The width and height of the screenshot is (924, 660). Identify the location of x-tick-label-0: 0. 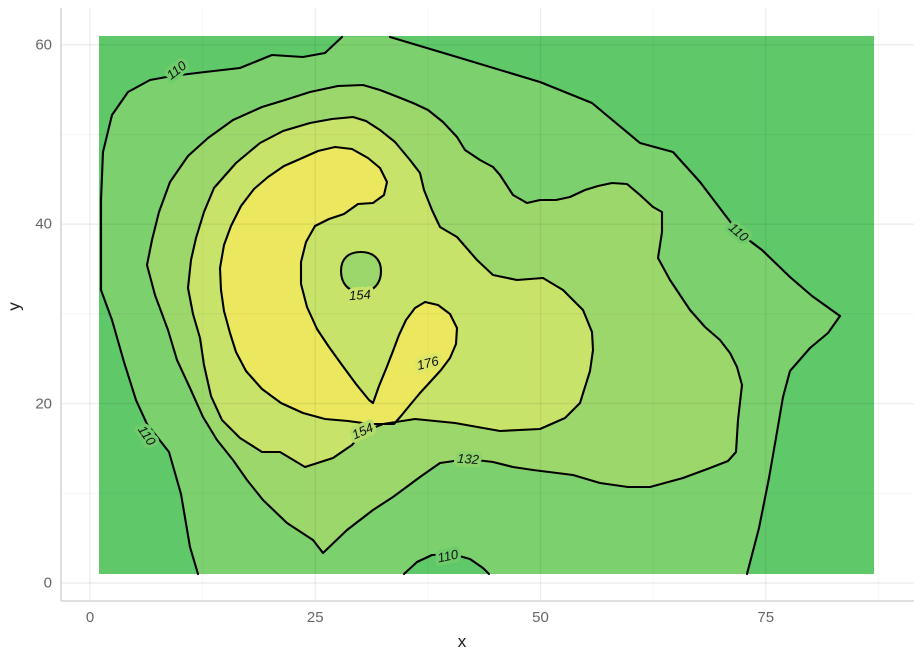
(90, 617).